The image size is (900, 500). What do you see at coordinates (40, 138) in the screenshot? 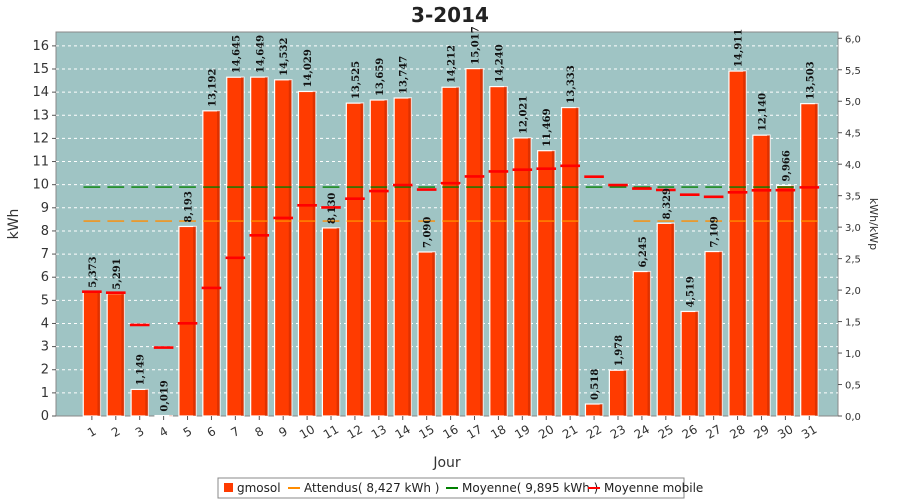
I see `y-tick-label: 12` at bounding box center [40, 138].